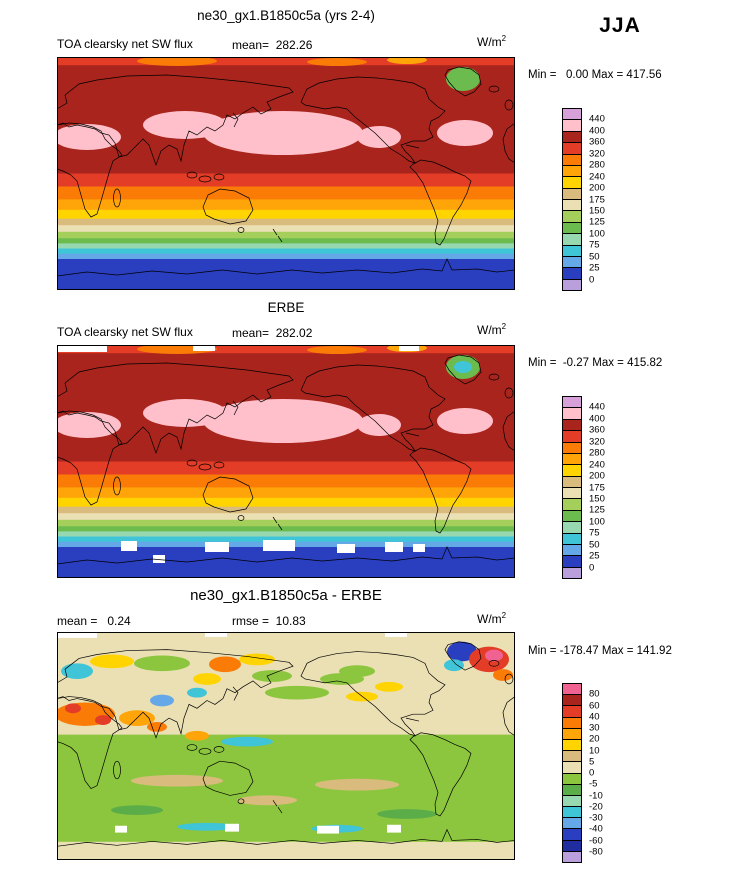 This screenshot has width=733, height=872. Describe the element at coordinates (594, 728) in the screenshot. I see `colorbar-tick-label: 30` at that location.